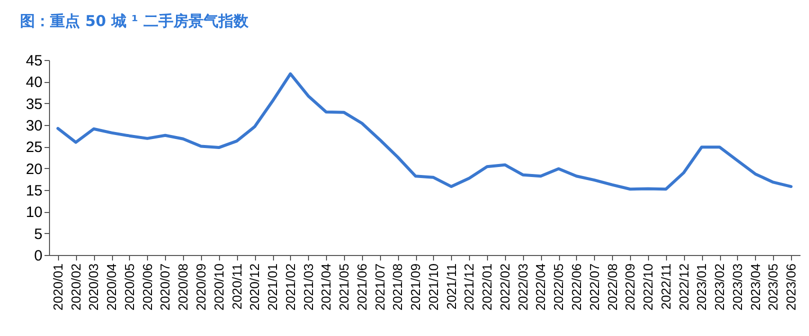 This screenshot has height=336, width=809. I want to click on x-tick-label: 2021/11, so click(451, 287).